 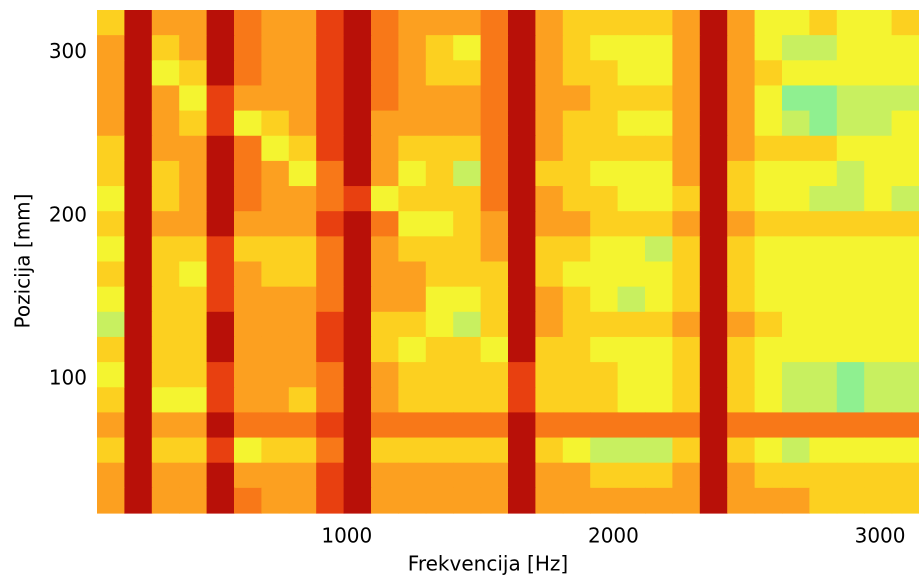 What do you see at coordinates (880, 536) in the screenshot?
I see `x-tick-label: 3000` at bounding box center [880, 536].